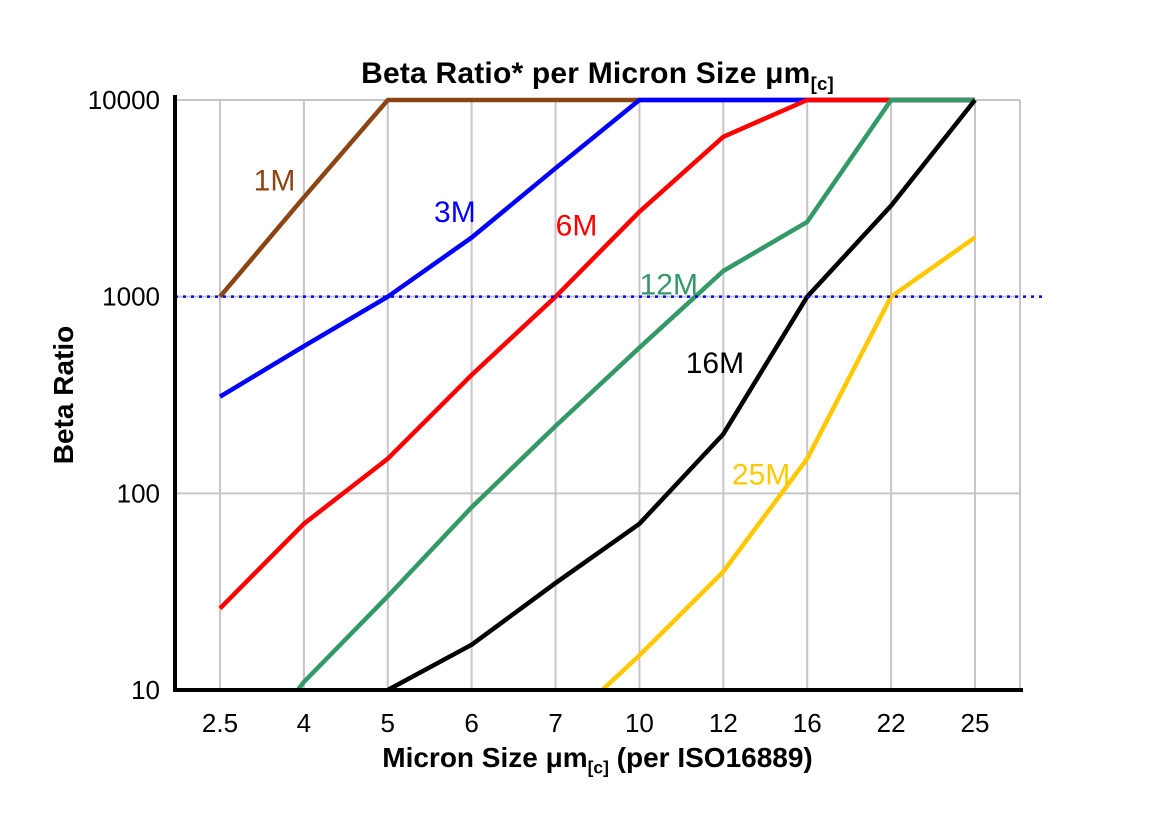 Image resolution: width=1154 pixels, height=820 pixels. What do you see at coordinates (891, 723) in the screenshot?
I see `x-tick-label: 22` at bounding box center [891, 723].